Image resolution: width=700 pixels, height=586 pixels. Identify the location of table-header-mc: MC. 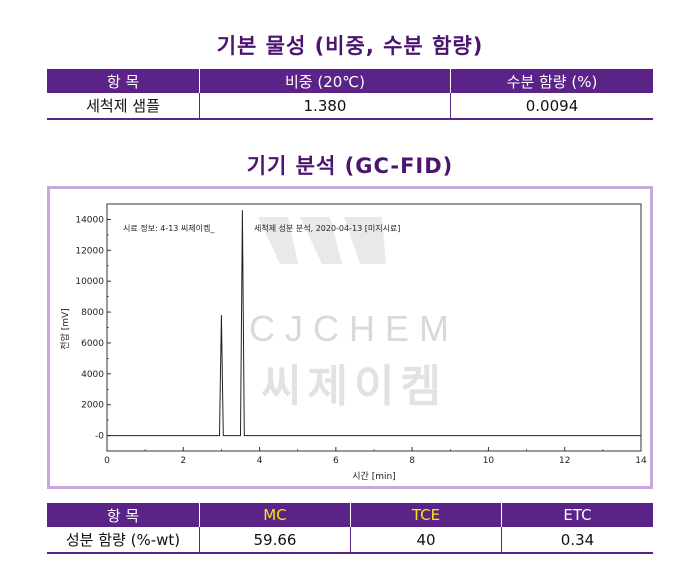
(275, 515).